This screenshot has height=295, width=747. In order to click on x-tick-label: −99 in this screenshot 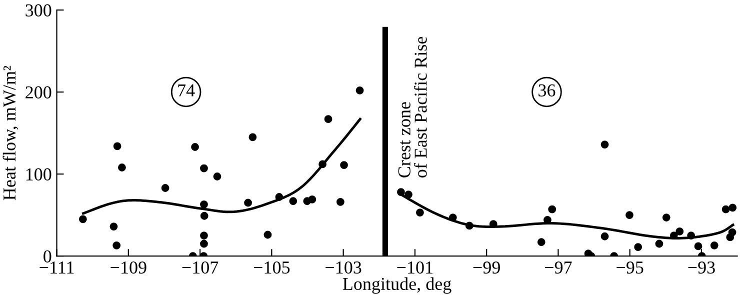, I will do `click(486, 267)`.